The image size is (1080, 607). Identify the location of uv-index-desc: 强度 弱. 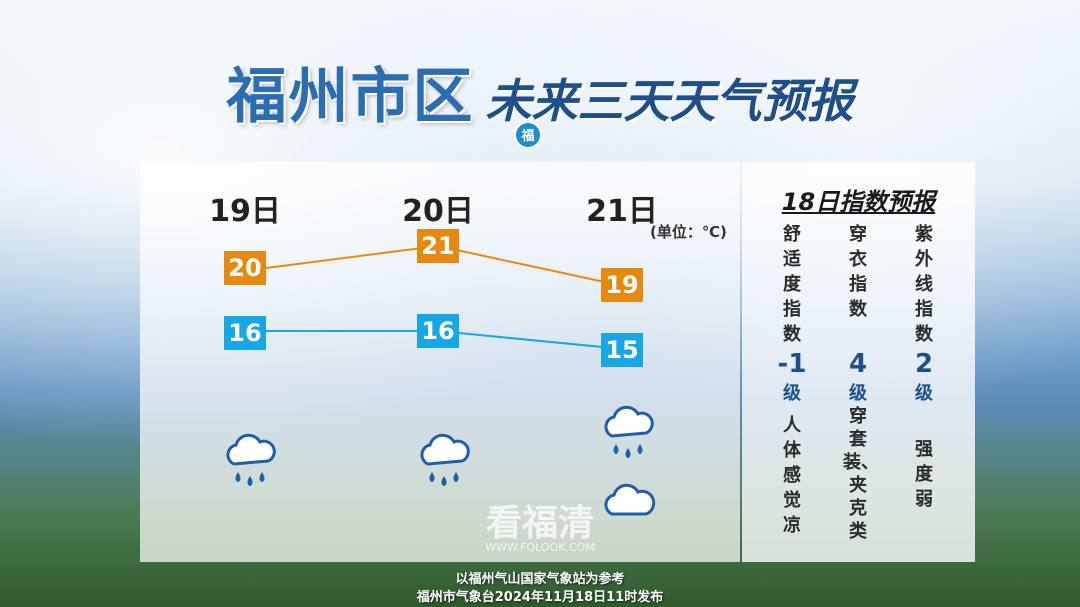
(924, 474).